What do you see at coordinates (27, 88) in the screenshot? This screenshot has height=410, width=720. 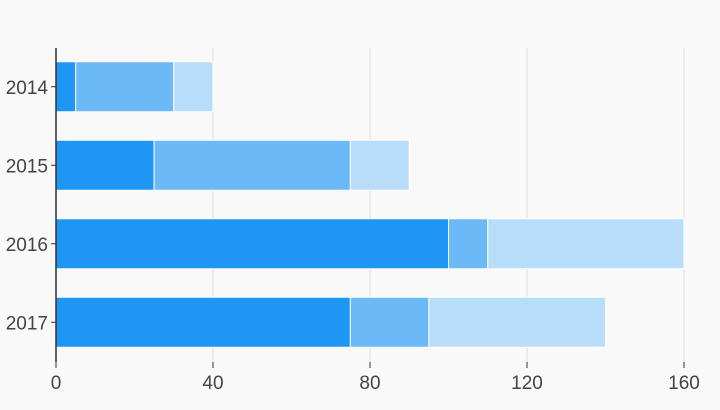 I see `y-tick-label: 2014` at bounding box center [27, 88].